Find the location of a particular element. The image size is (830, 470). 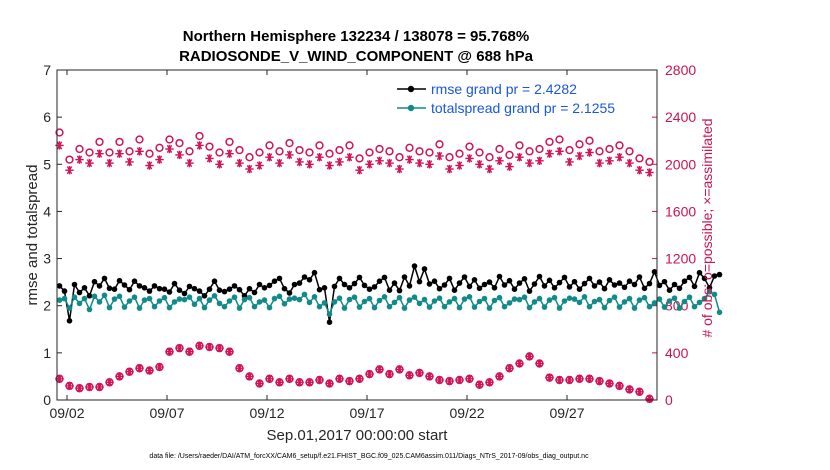

y-tick-label-right: 2000 is located at coordinates (680, 164).